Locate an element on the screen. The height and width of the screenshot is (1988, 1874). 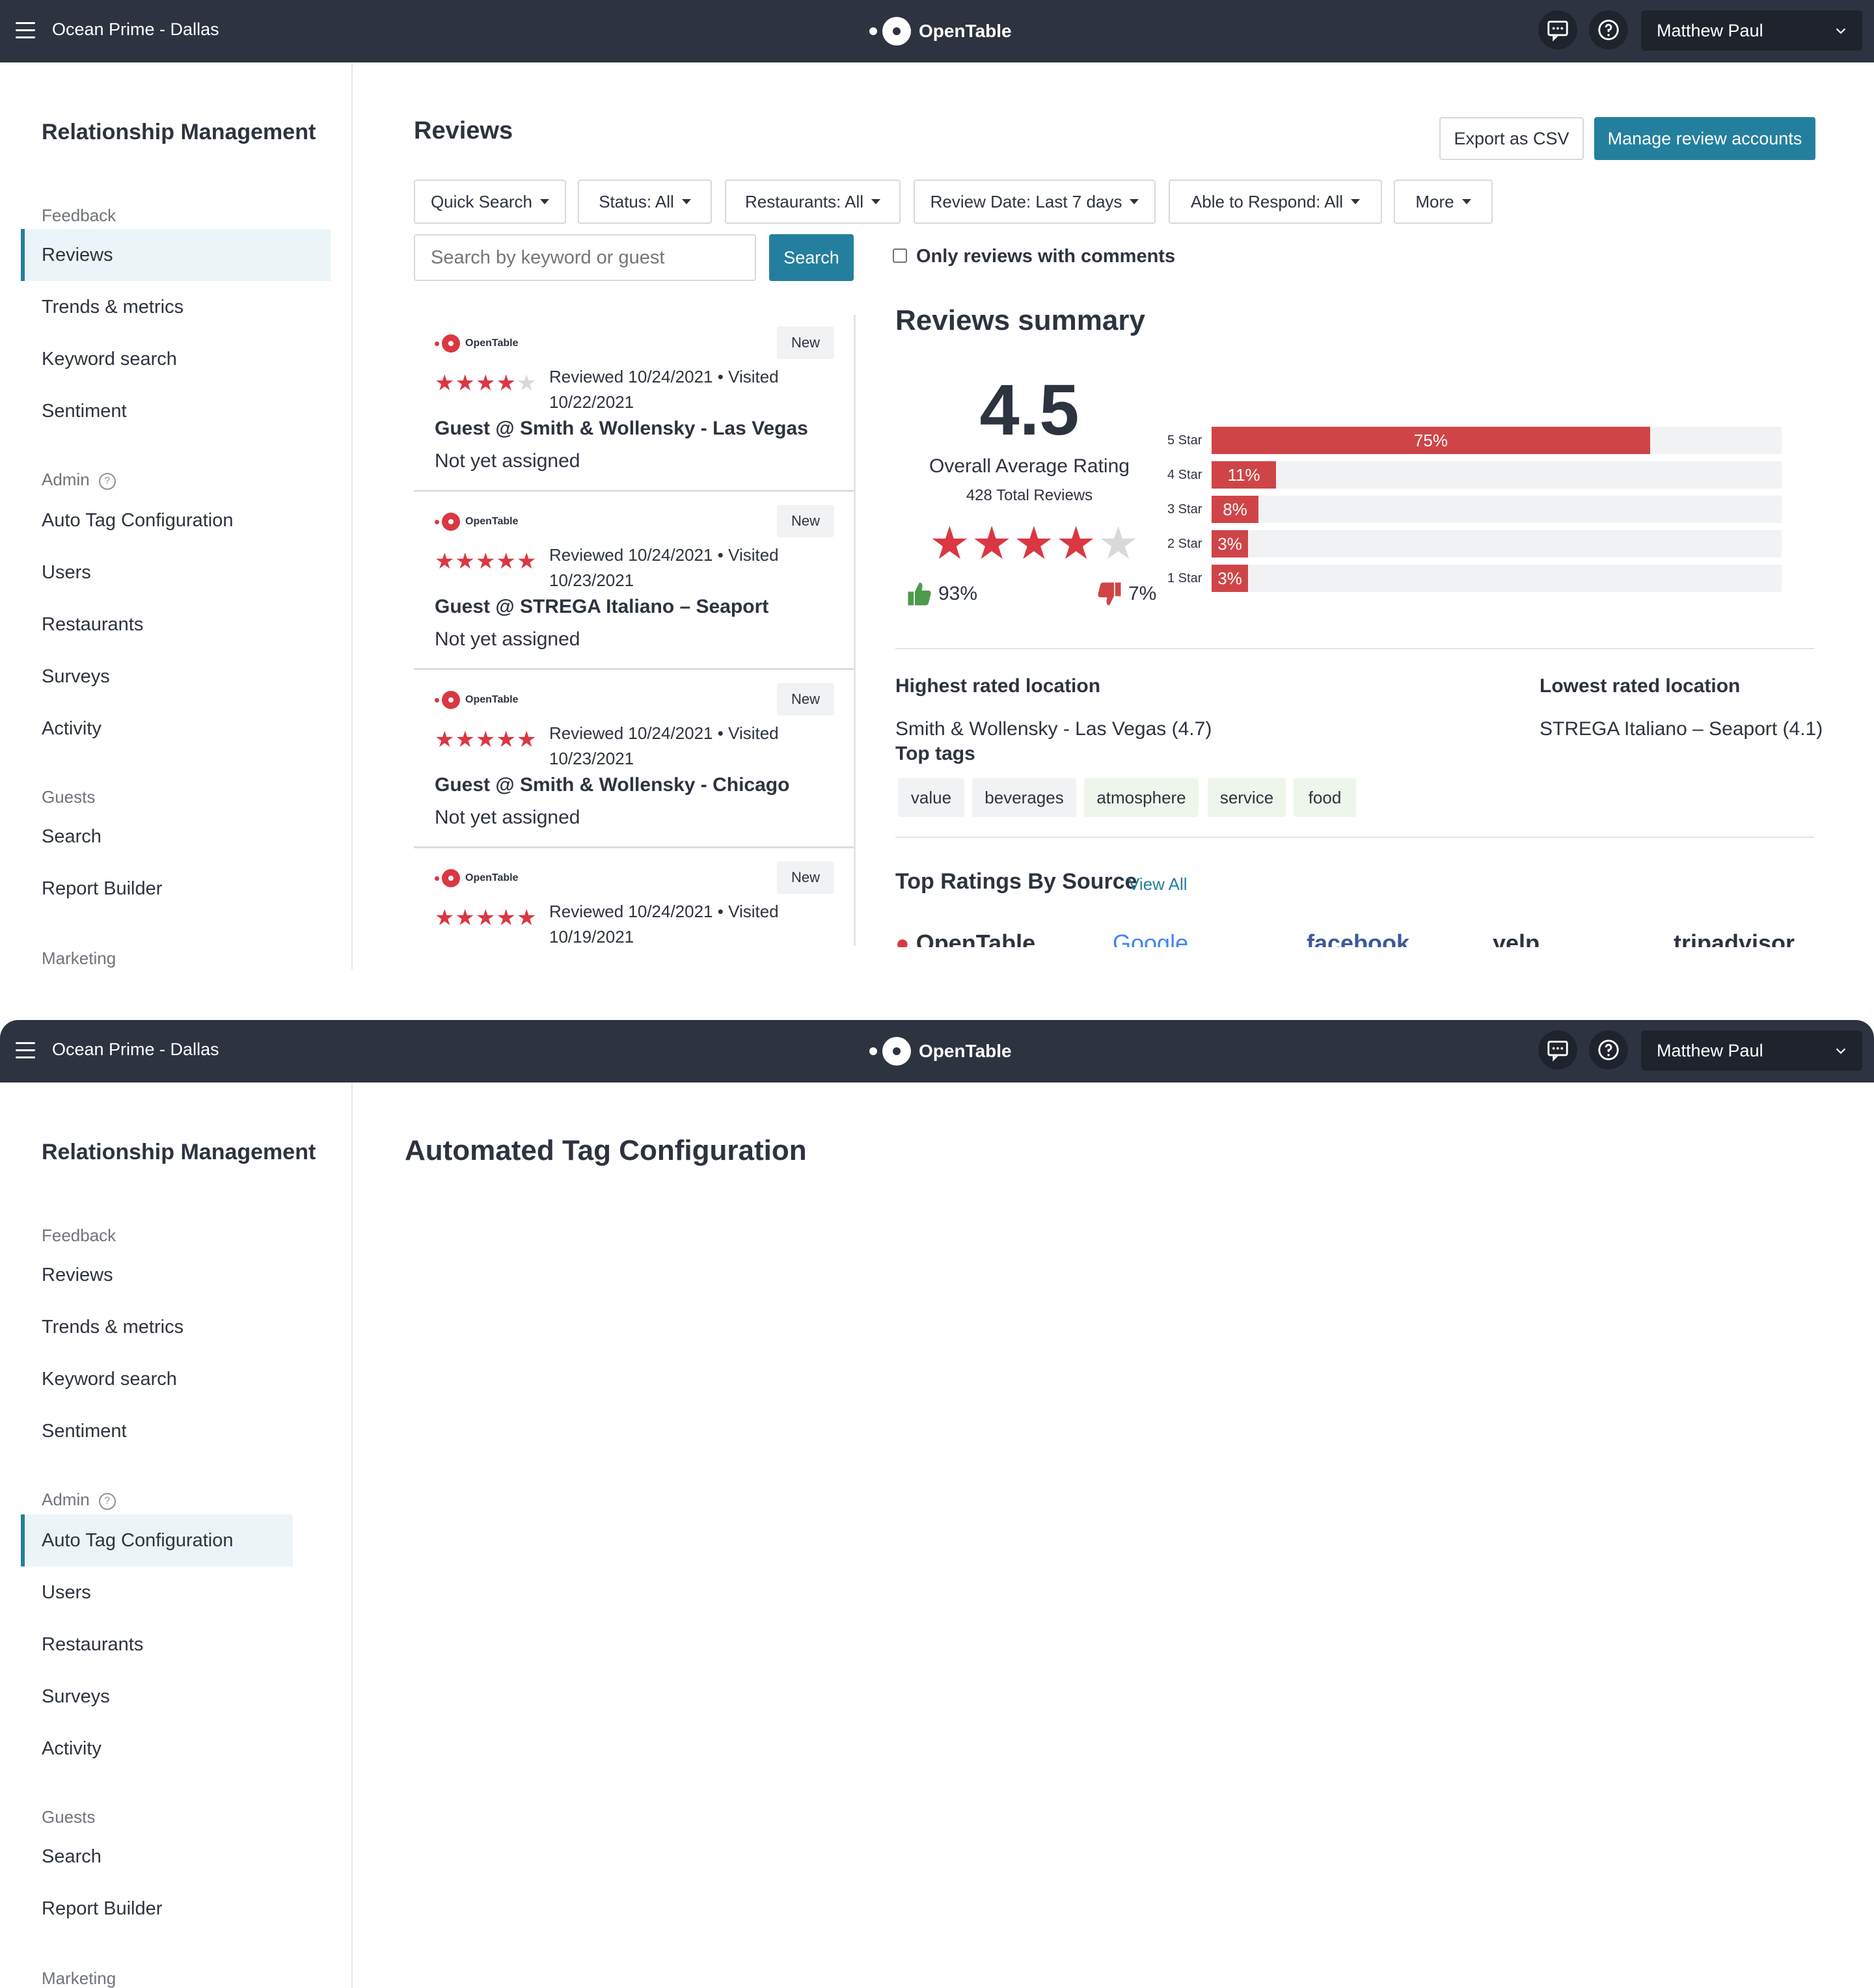
source-name: OpenTable is located at coordinates (492, 343).